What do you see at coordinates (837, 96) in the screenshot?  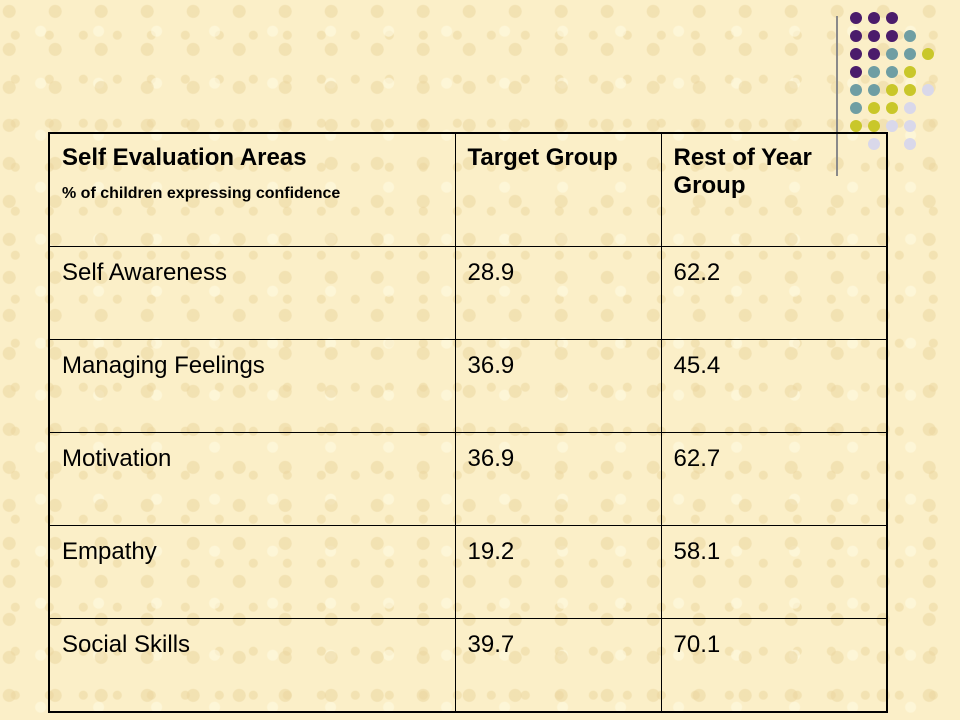 I see `decorative-vertical-line` at bounding box center [837, 96].